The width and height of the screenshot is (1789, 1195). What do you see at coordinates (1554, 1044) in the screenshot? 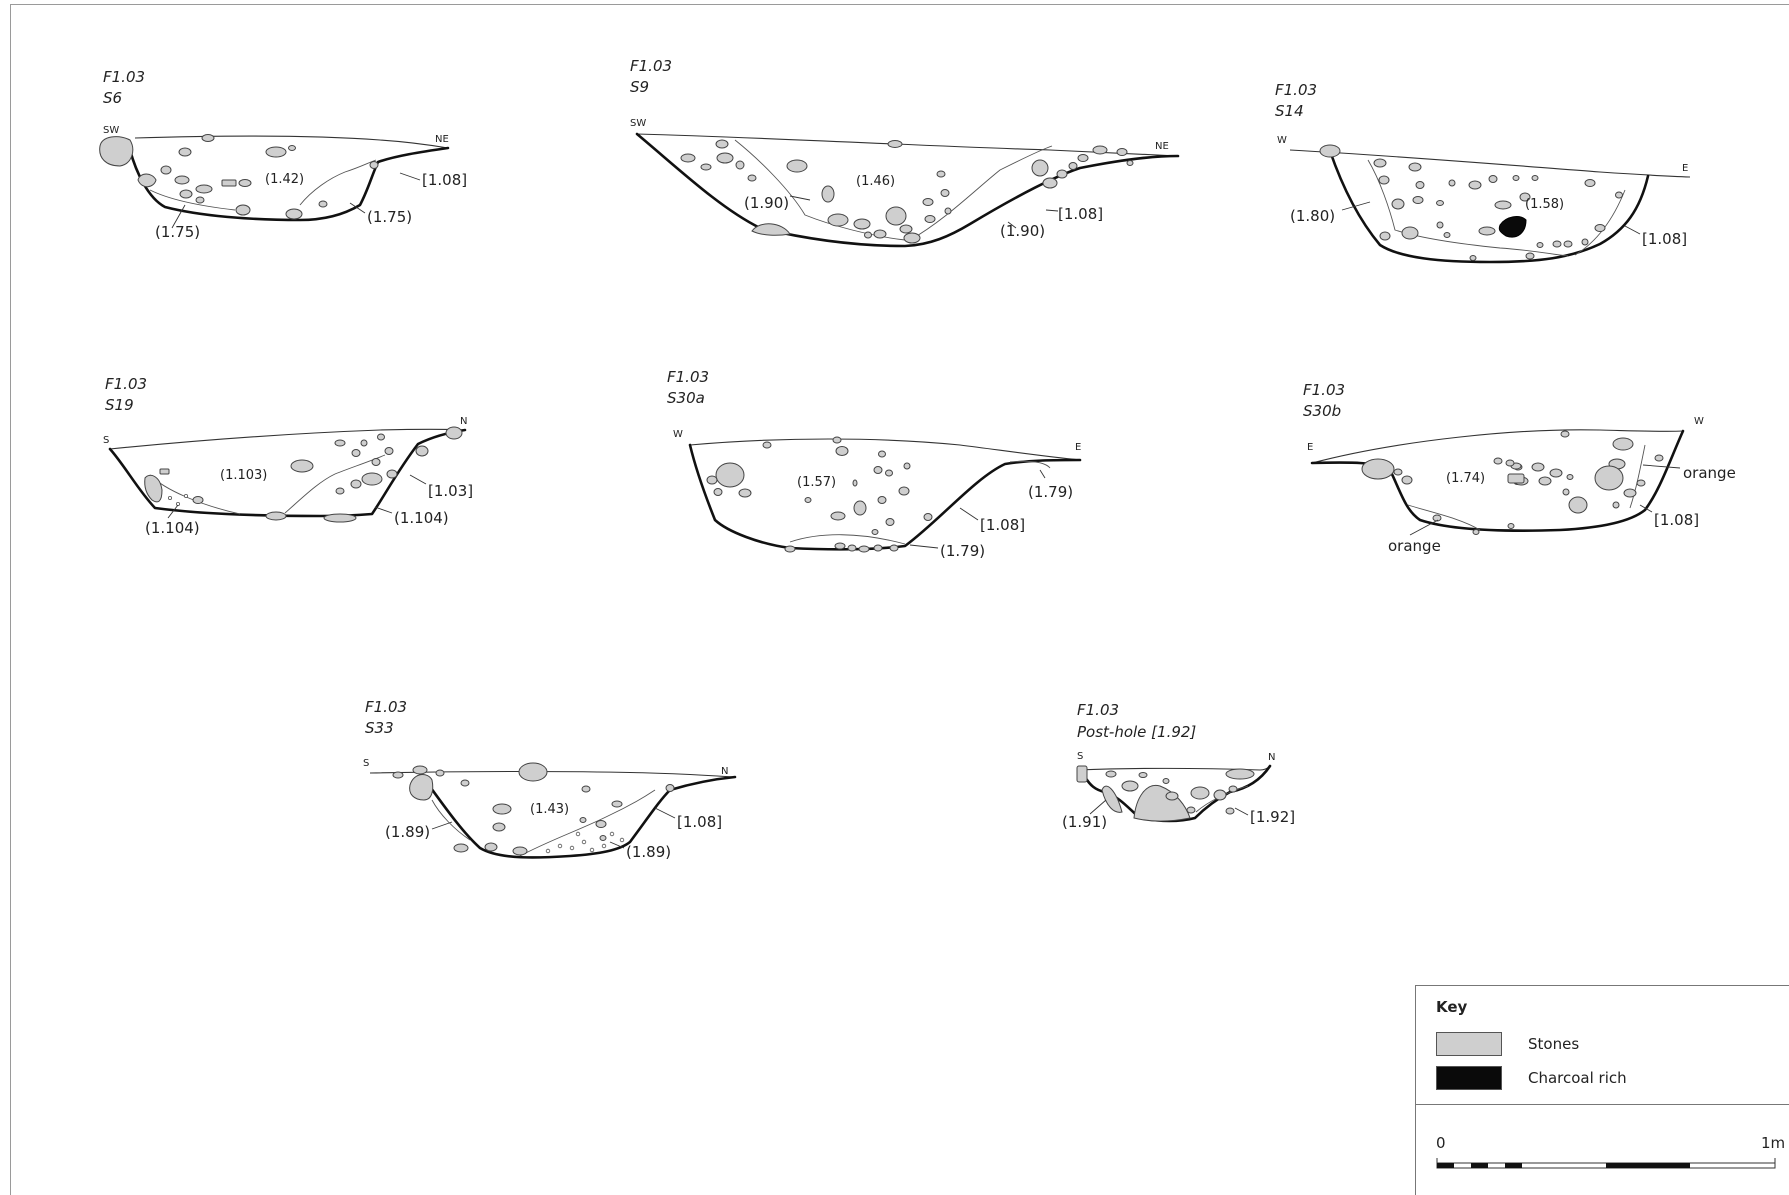
I see `legend-label-stones: Stones` at bounding box center [1554, 1044].